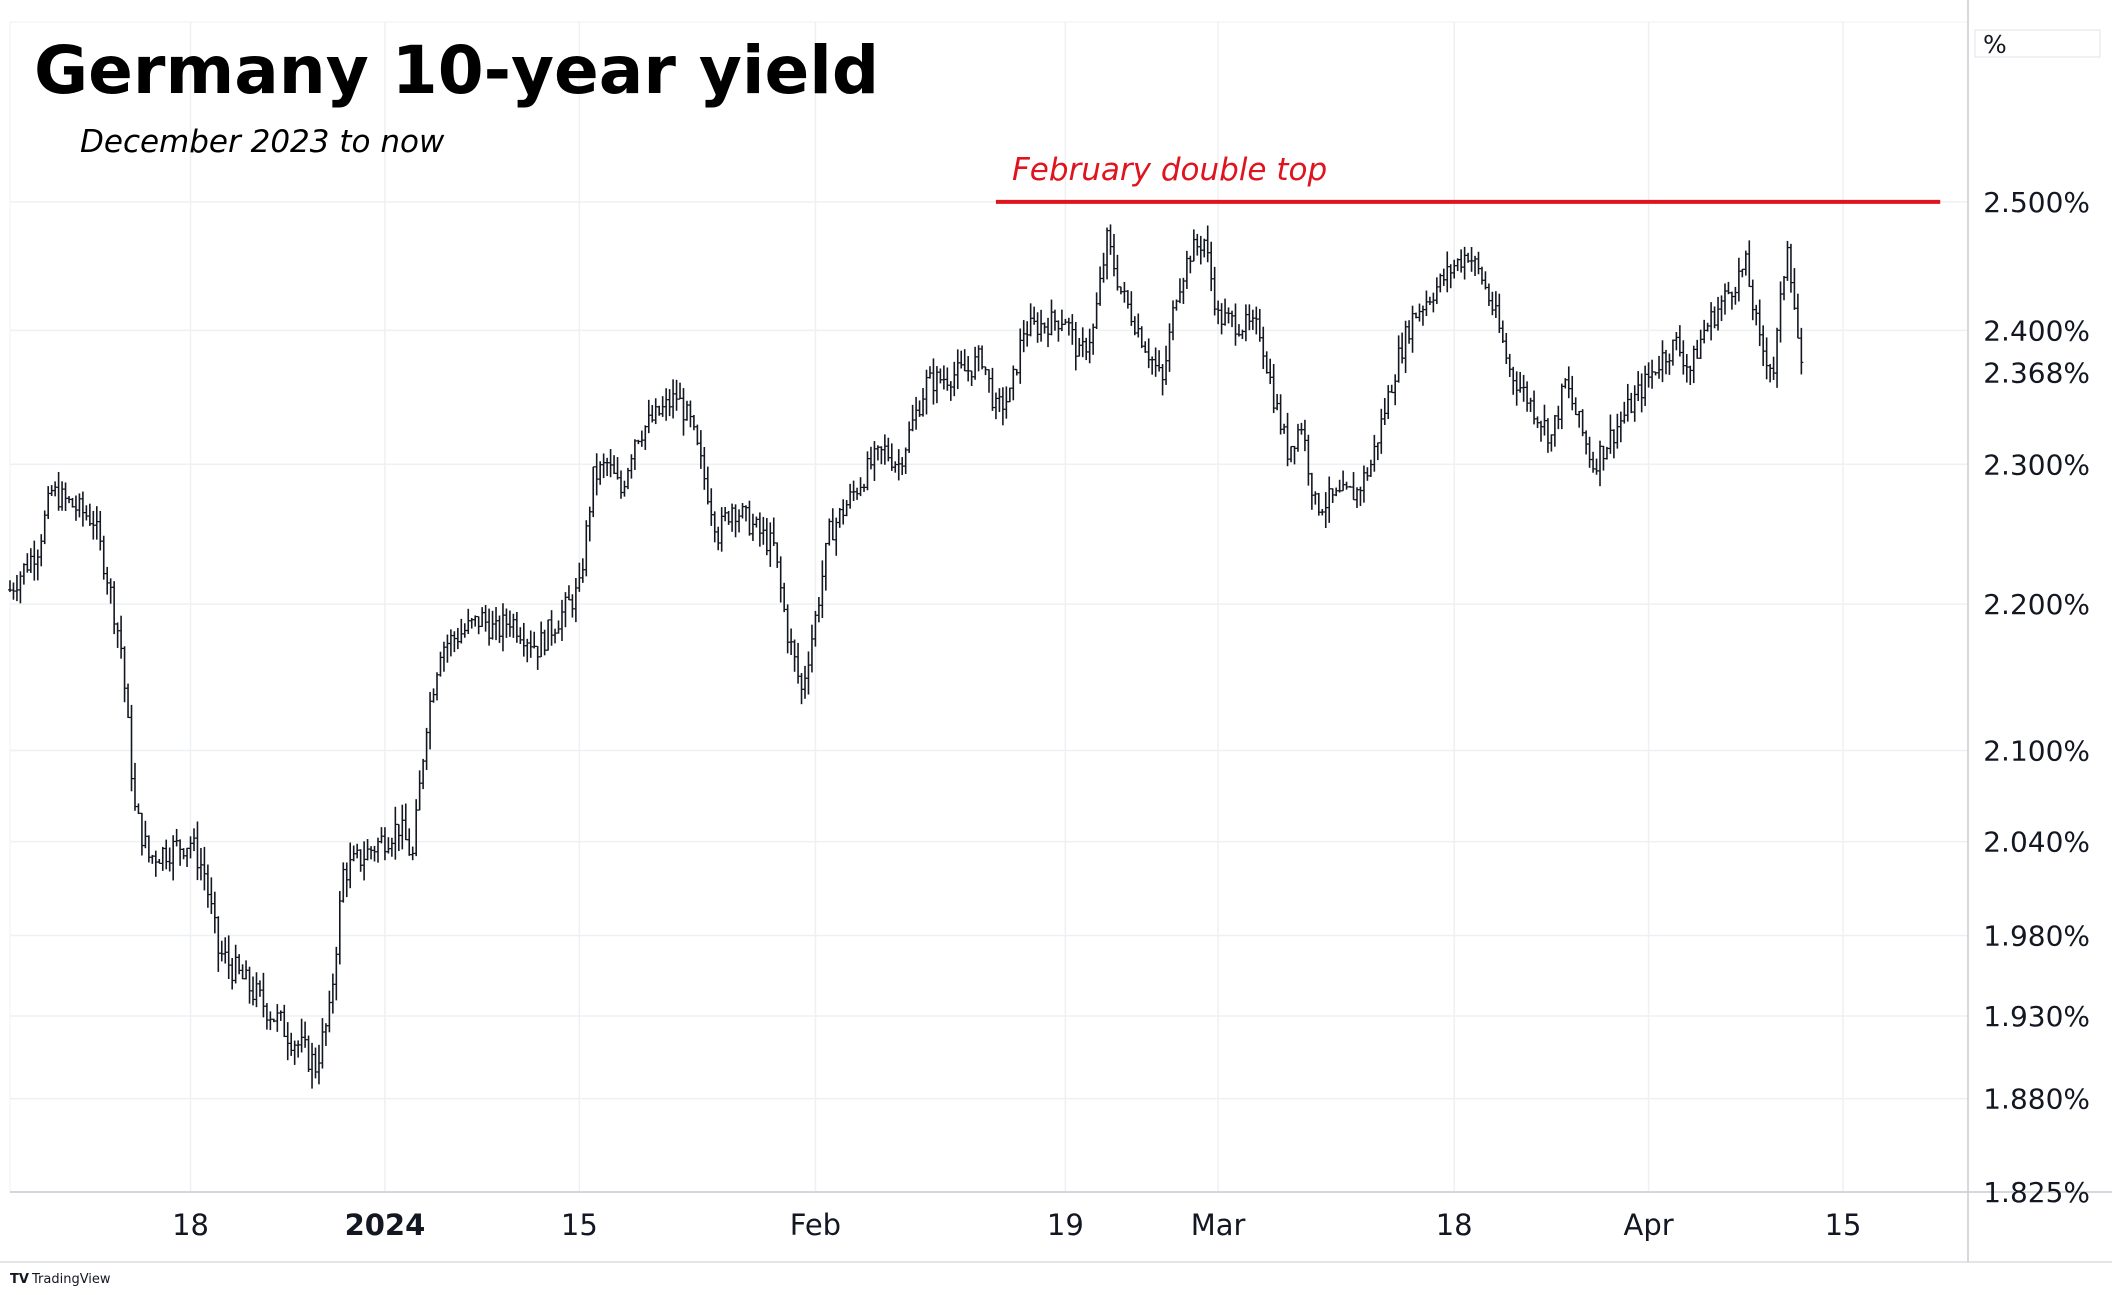  I want to click on y-tick-label: 2.200%, so click(2036, 604).